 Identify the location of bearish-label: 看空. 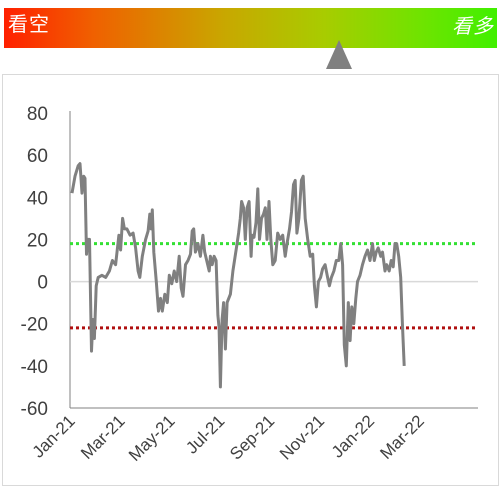
(29, 24).